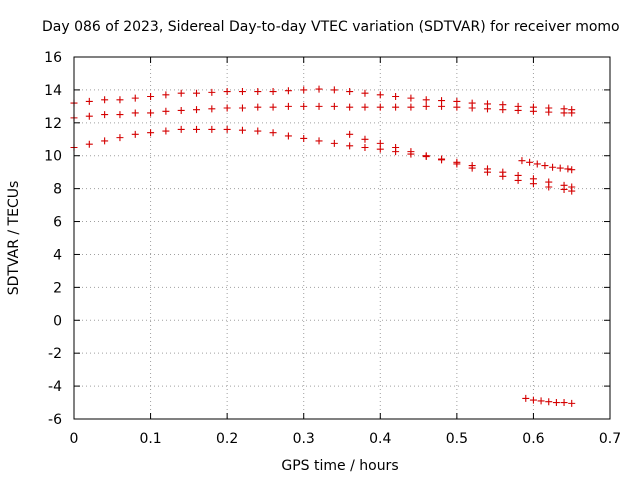  Describe the element at coordinates (57, 288) in the screenshot. I see `y-tick-label: 2` at that location.